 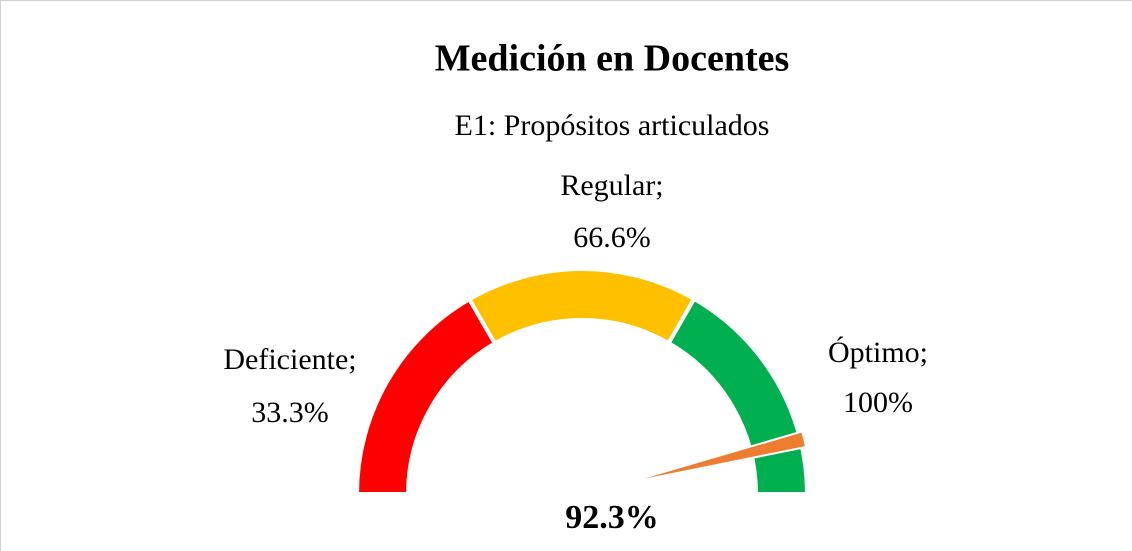 What do you see at coordinates (290, 412) in the screenshot?
I see `band-value-label: 33.3%` at bounding box center [290, 412].